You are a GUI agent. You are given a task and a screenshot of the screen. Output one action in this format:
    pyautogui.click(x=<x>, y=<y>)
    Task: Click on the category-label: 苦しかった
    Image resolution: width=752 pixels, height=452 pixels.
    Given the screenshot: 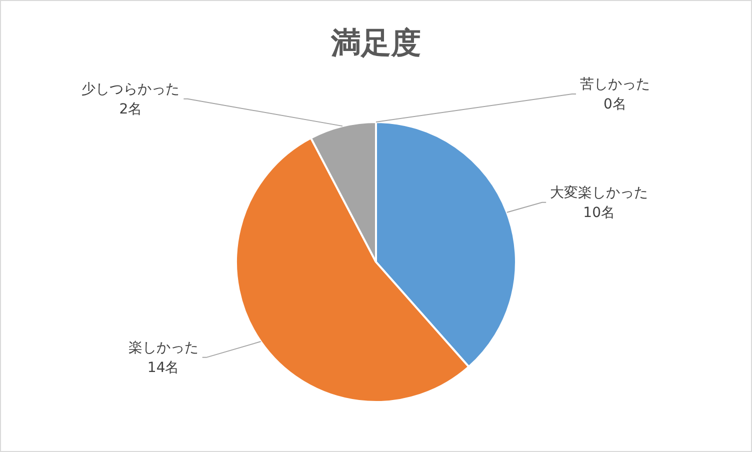 What is the action you would take?
    pyautogui.click(x=615, y=84)
    